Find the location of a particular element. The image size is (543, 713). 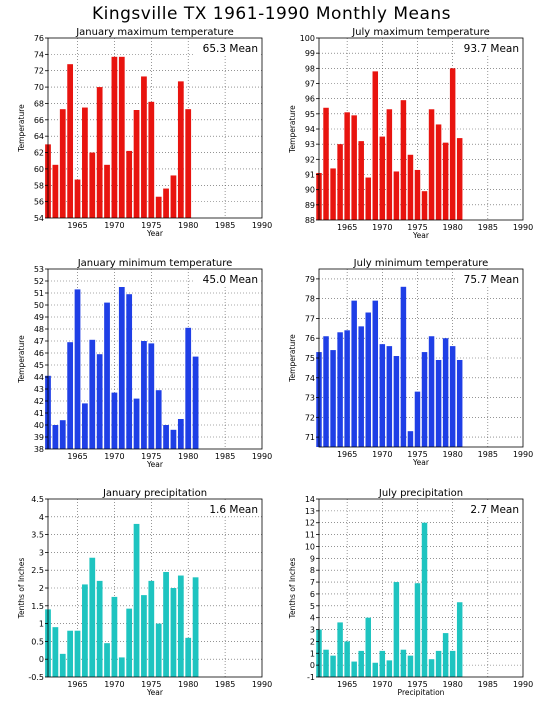

y-tick-label: 100 is located at coordinates (307, 38).